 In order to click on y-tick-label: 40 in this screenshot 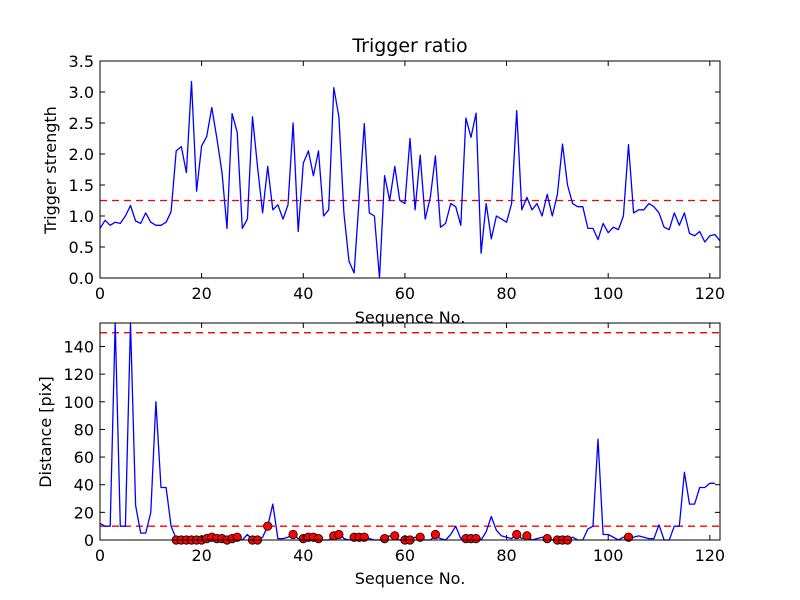, I will do `click(84, 485)`.